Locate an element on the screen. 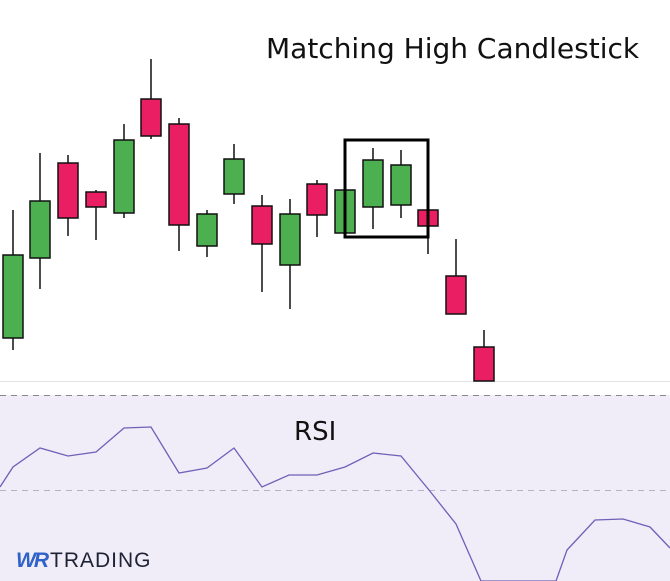 The height and width of the screenshot is (581, 670). wrtrading-logo: WR TRADING is located at coordinates (84, 561).